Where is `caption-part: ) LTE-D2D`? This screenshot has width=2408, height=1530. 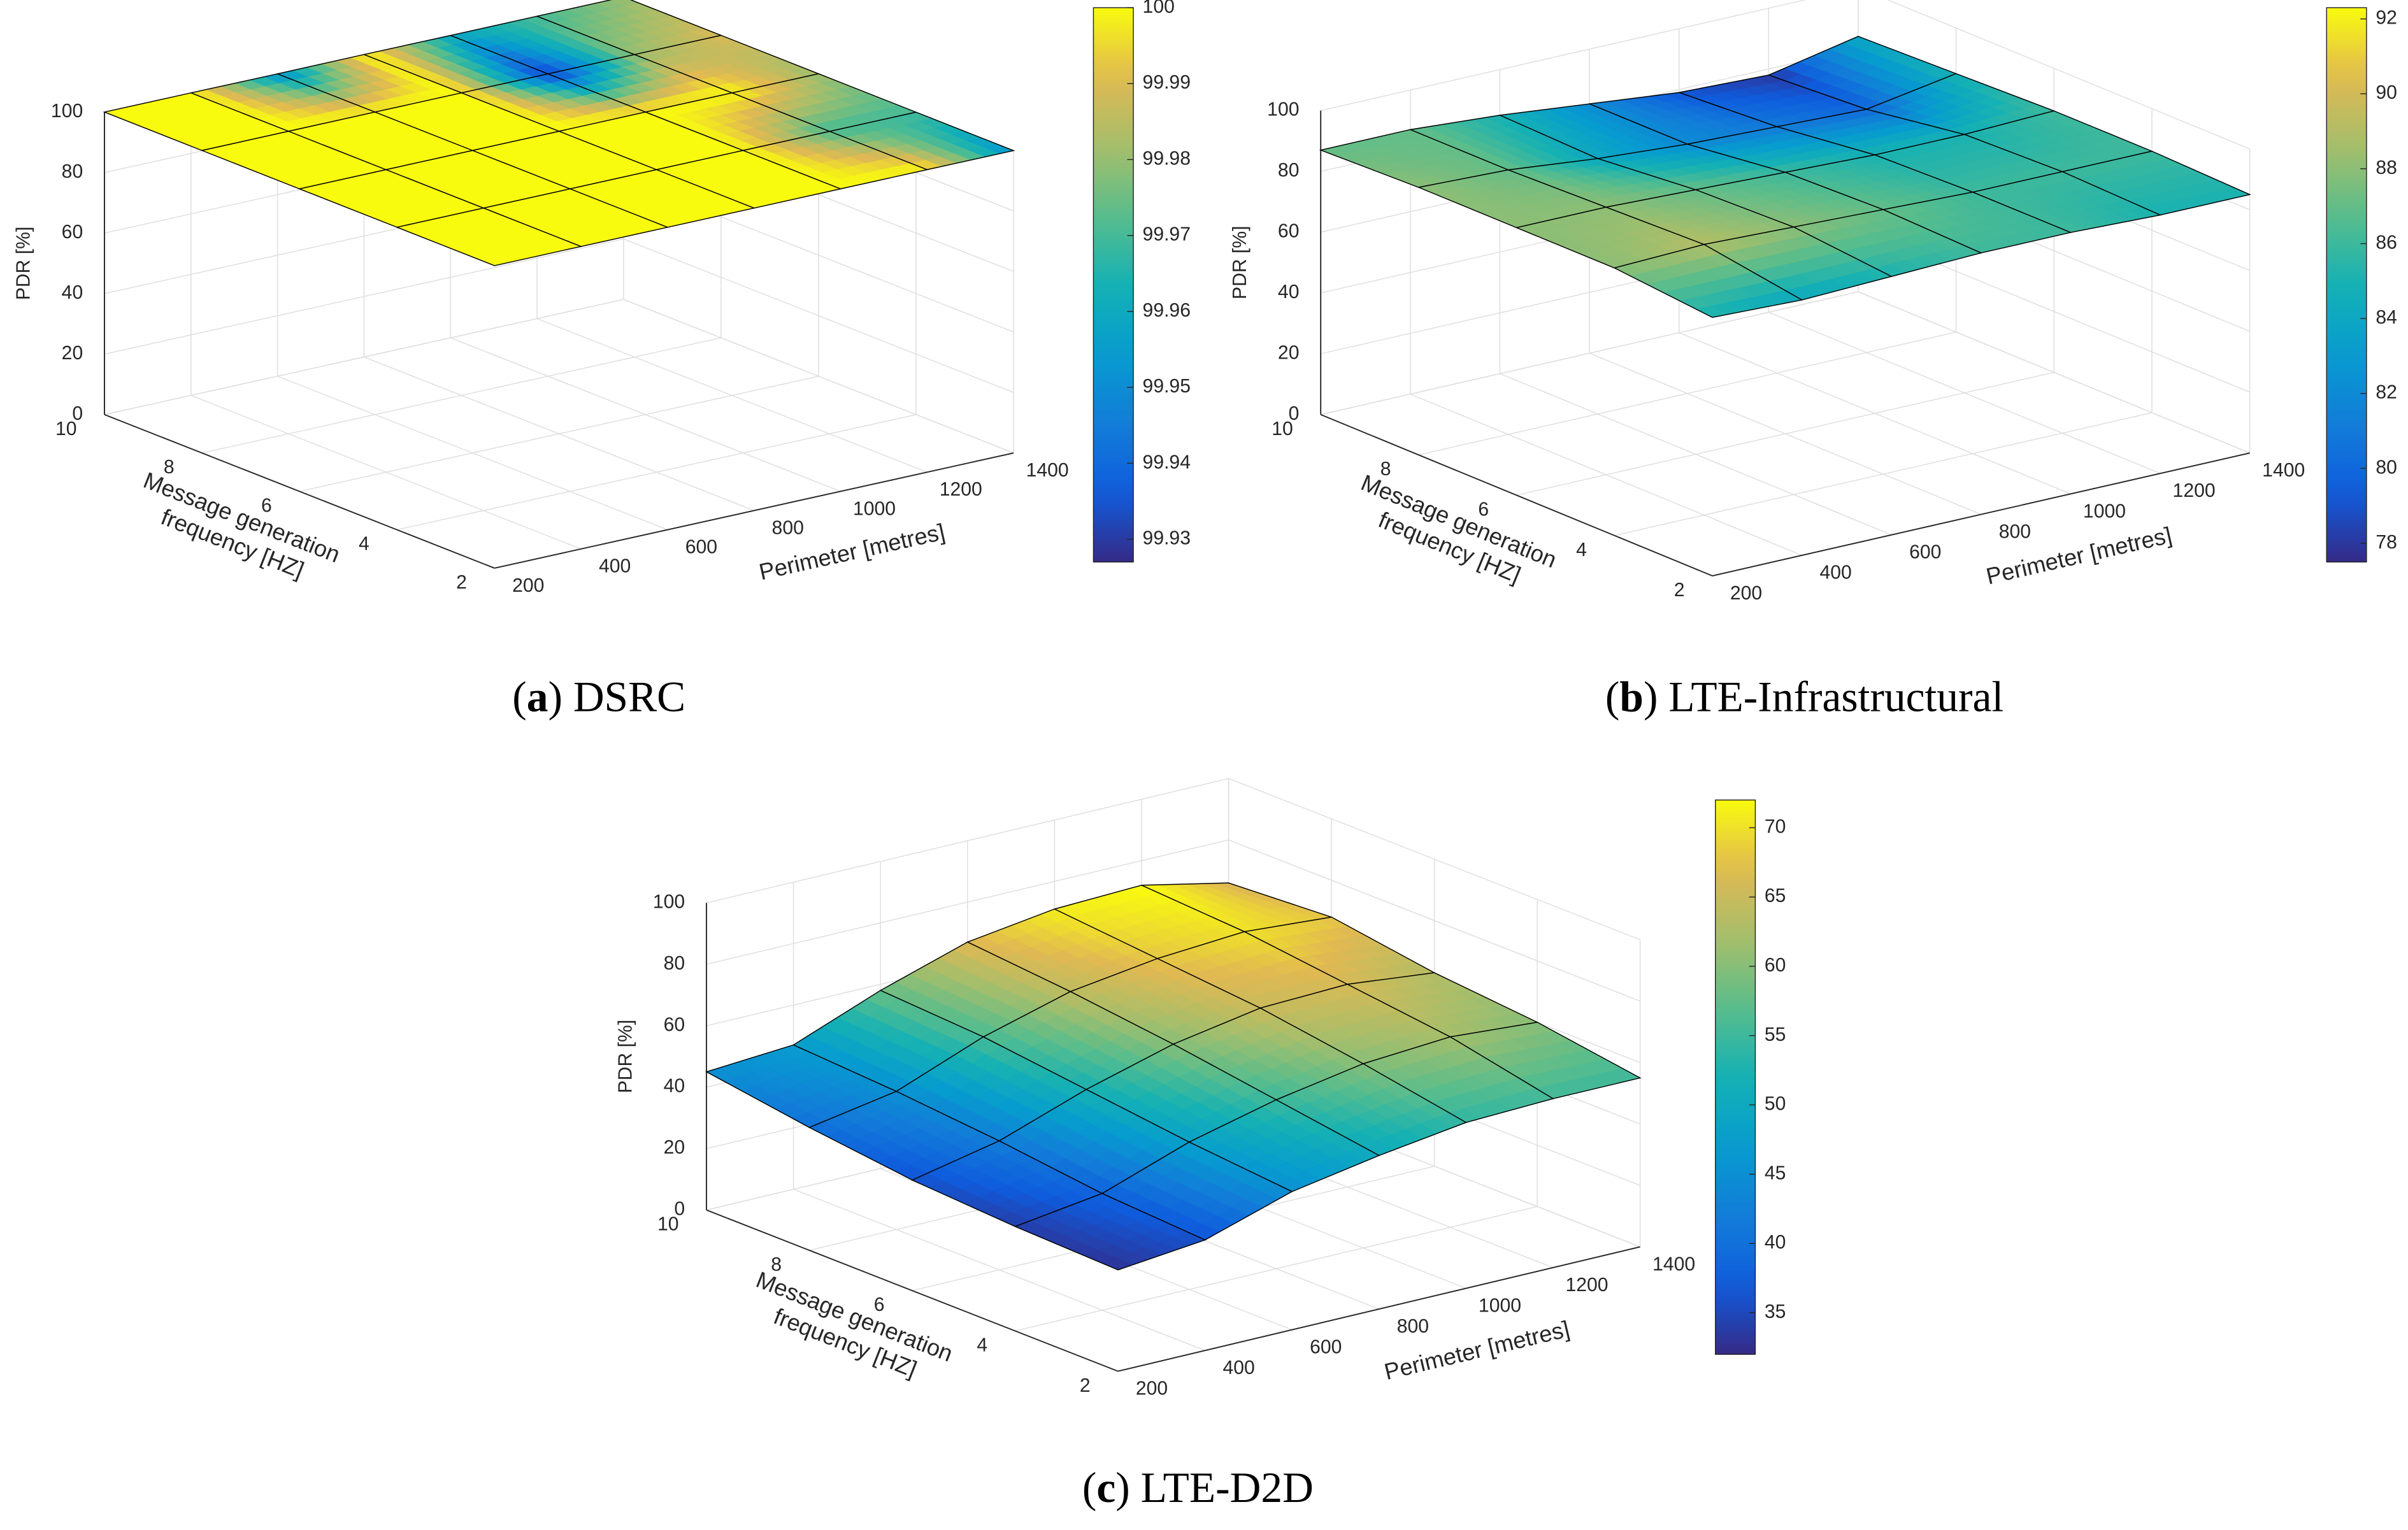
caption-part: ) LTE-D2D is located at coordinates (1214, 1488).